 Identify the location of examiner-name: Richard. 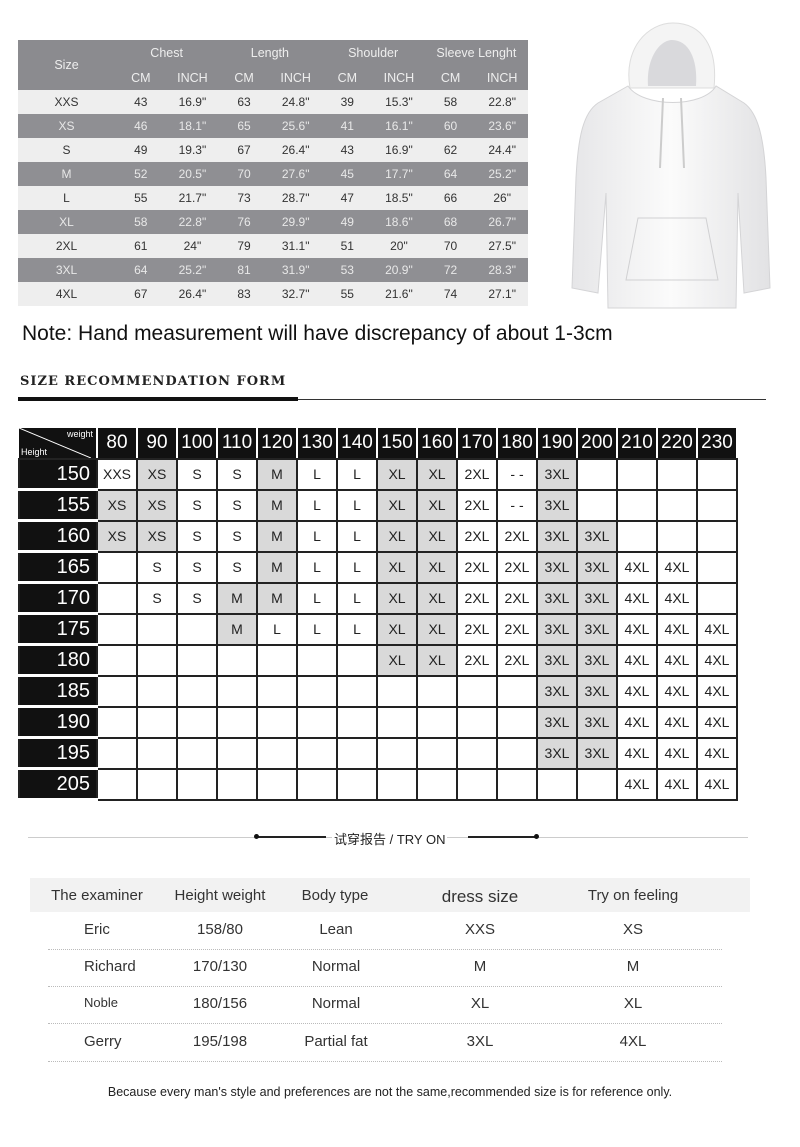
(110, 966).